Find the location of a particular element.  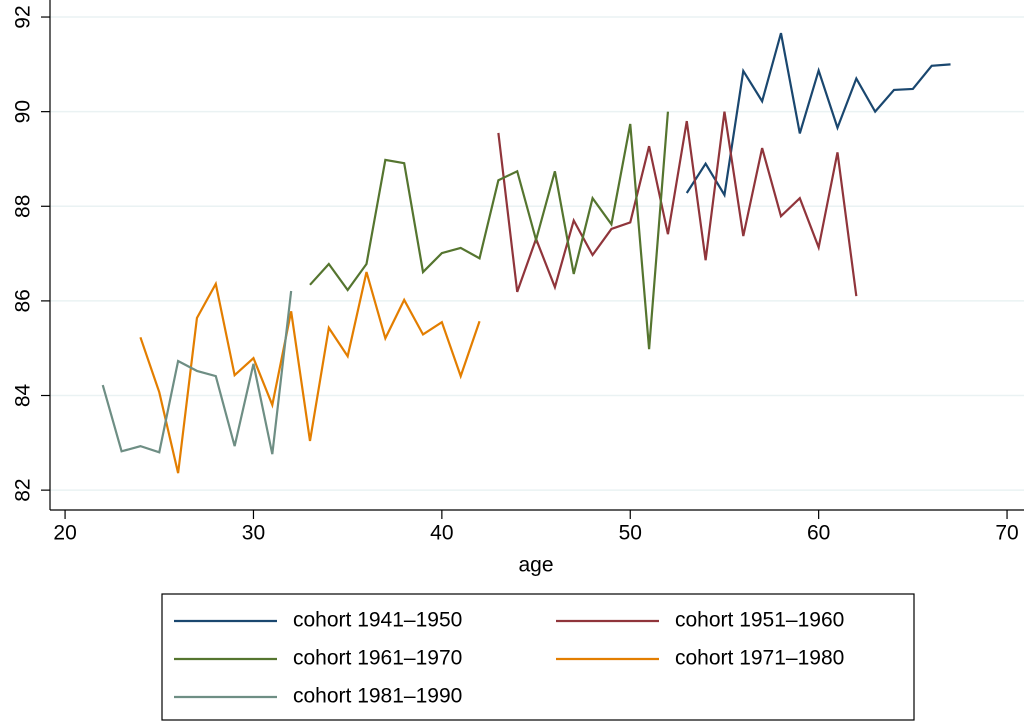

y-tick-label: 84 is located at coordinates (23, 396).